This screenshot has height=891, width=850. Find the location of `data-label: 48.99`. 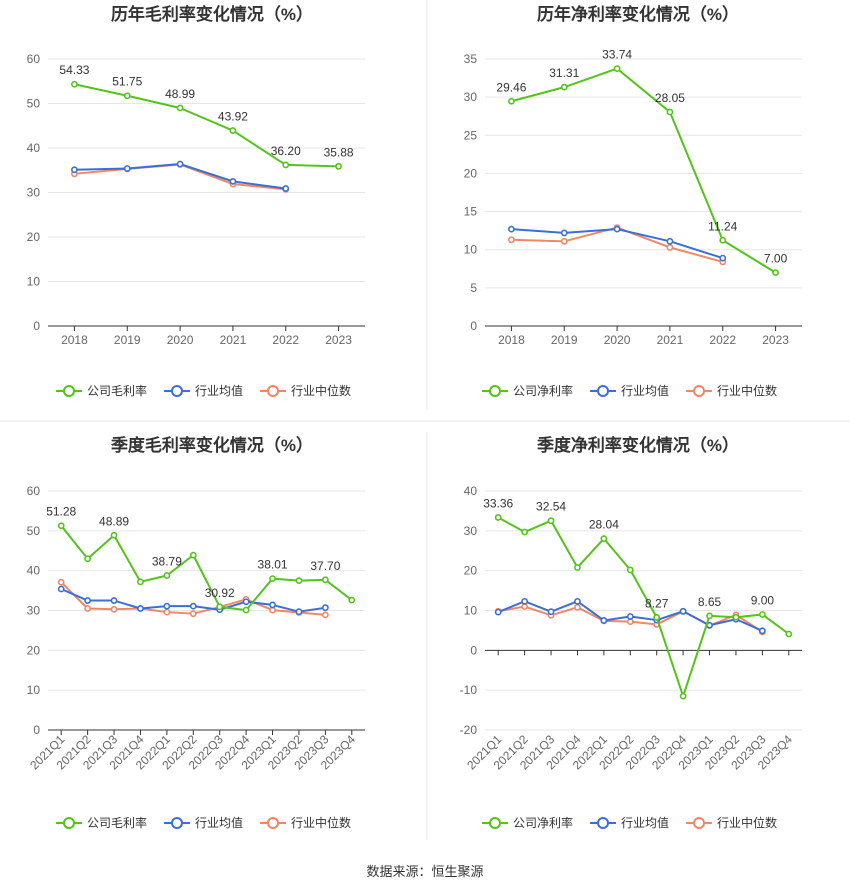

data-label: 48.99 is located at coordinates (180, 94).